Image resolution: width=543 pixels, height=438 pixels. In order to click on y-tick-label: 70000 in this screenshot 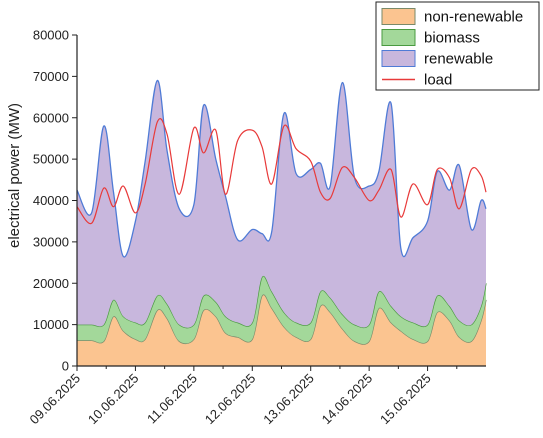, I will do `click(51, 76)`.